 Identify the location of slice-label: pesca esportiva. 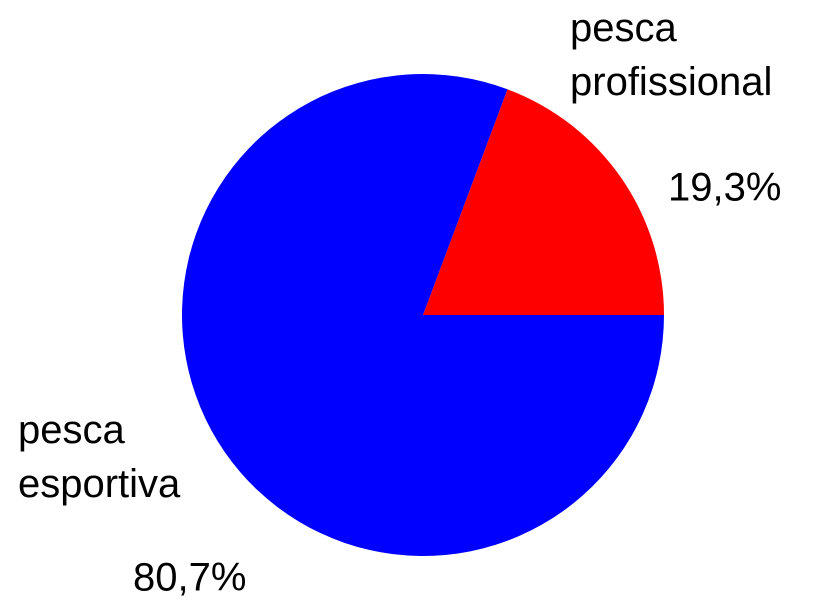
(99, 457).